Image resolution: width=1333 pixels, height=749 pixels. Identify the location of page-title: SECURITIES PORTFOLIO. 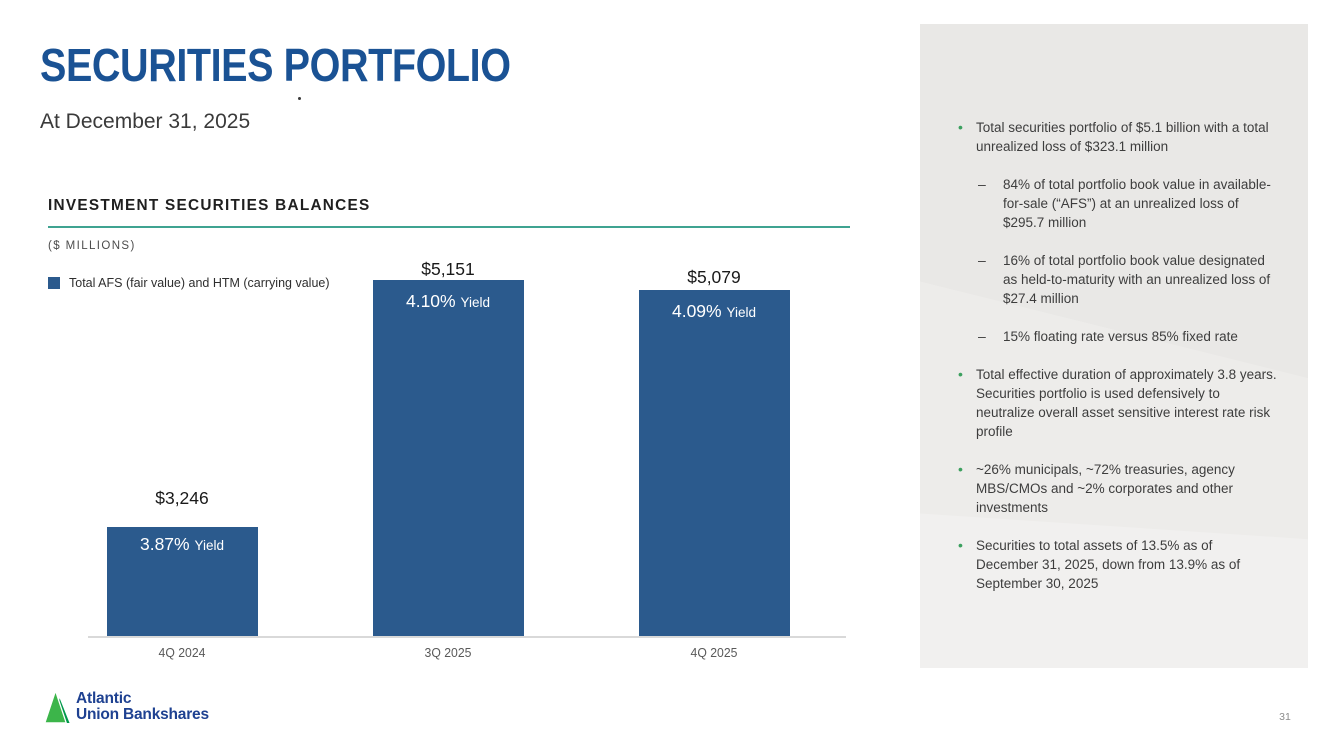
(275, 65).